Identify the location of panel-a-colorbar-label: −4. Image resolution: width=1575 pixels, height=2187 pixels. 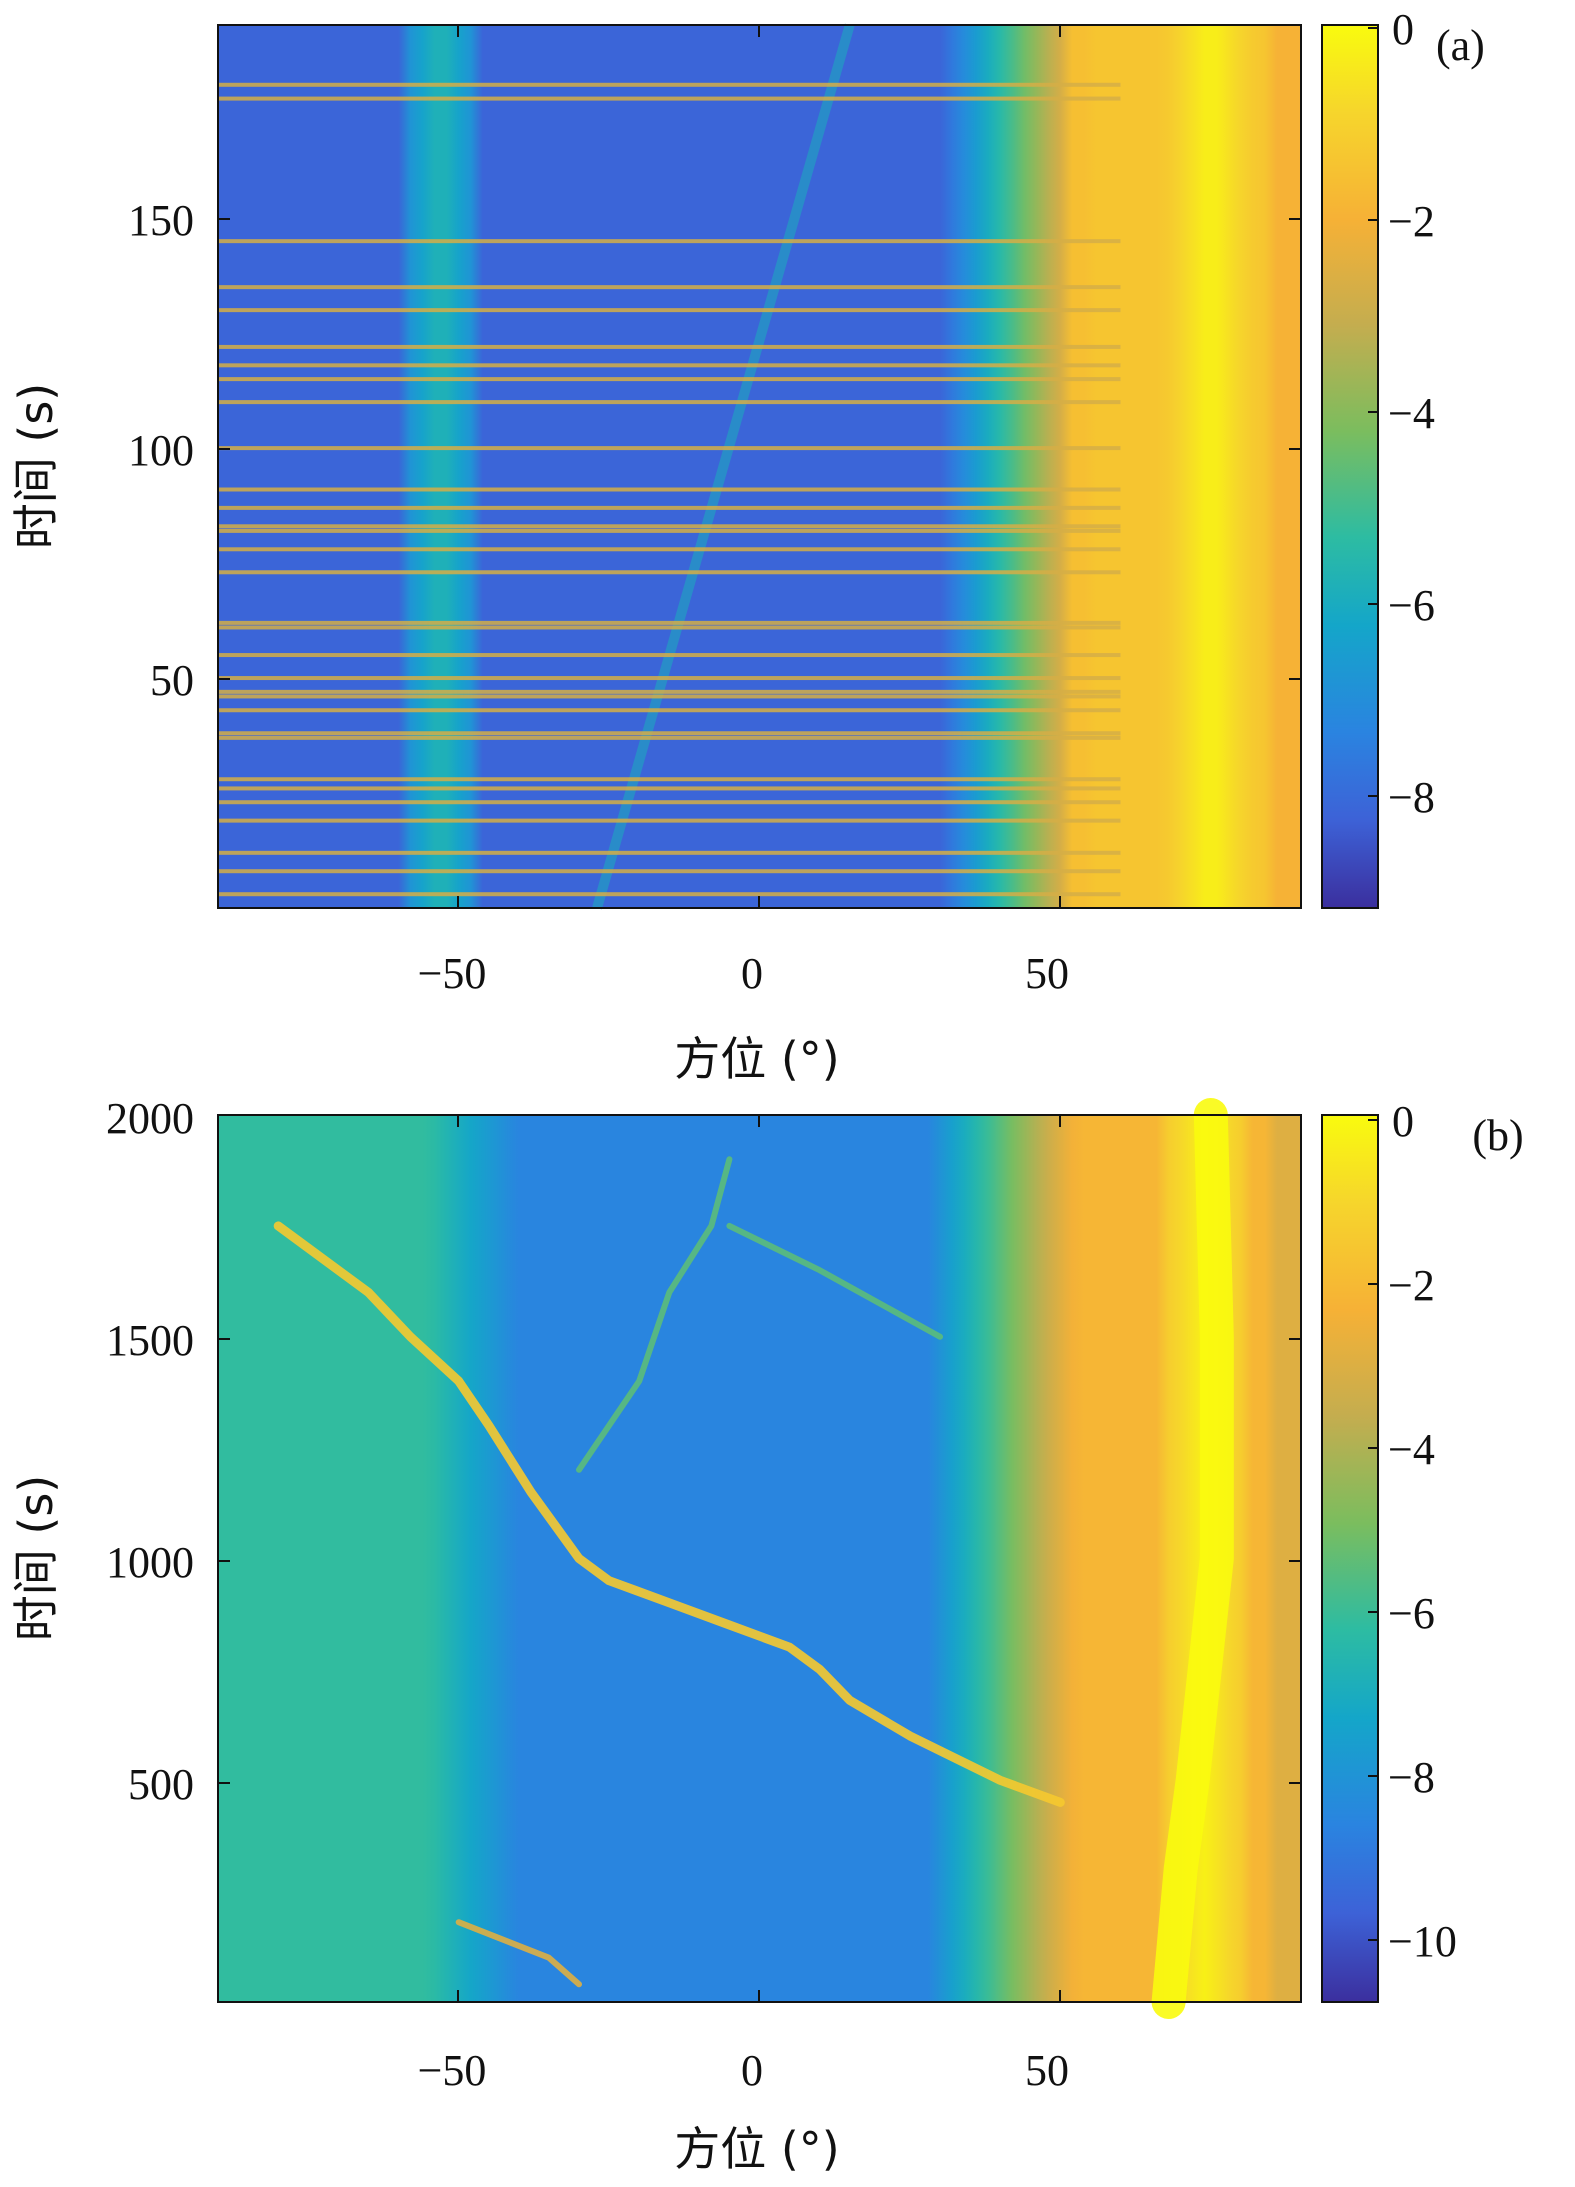
(1411, 413).